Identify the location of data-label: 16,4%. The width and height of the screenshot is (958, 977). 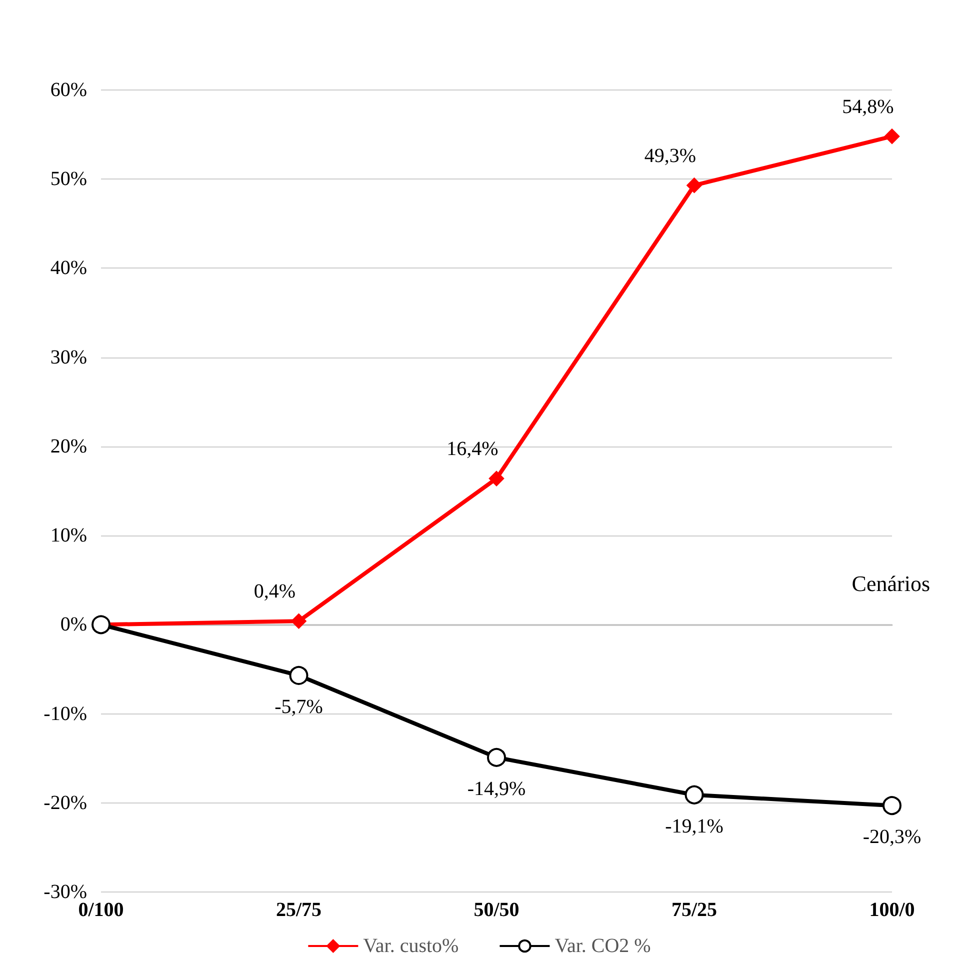
(472, 449).